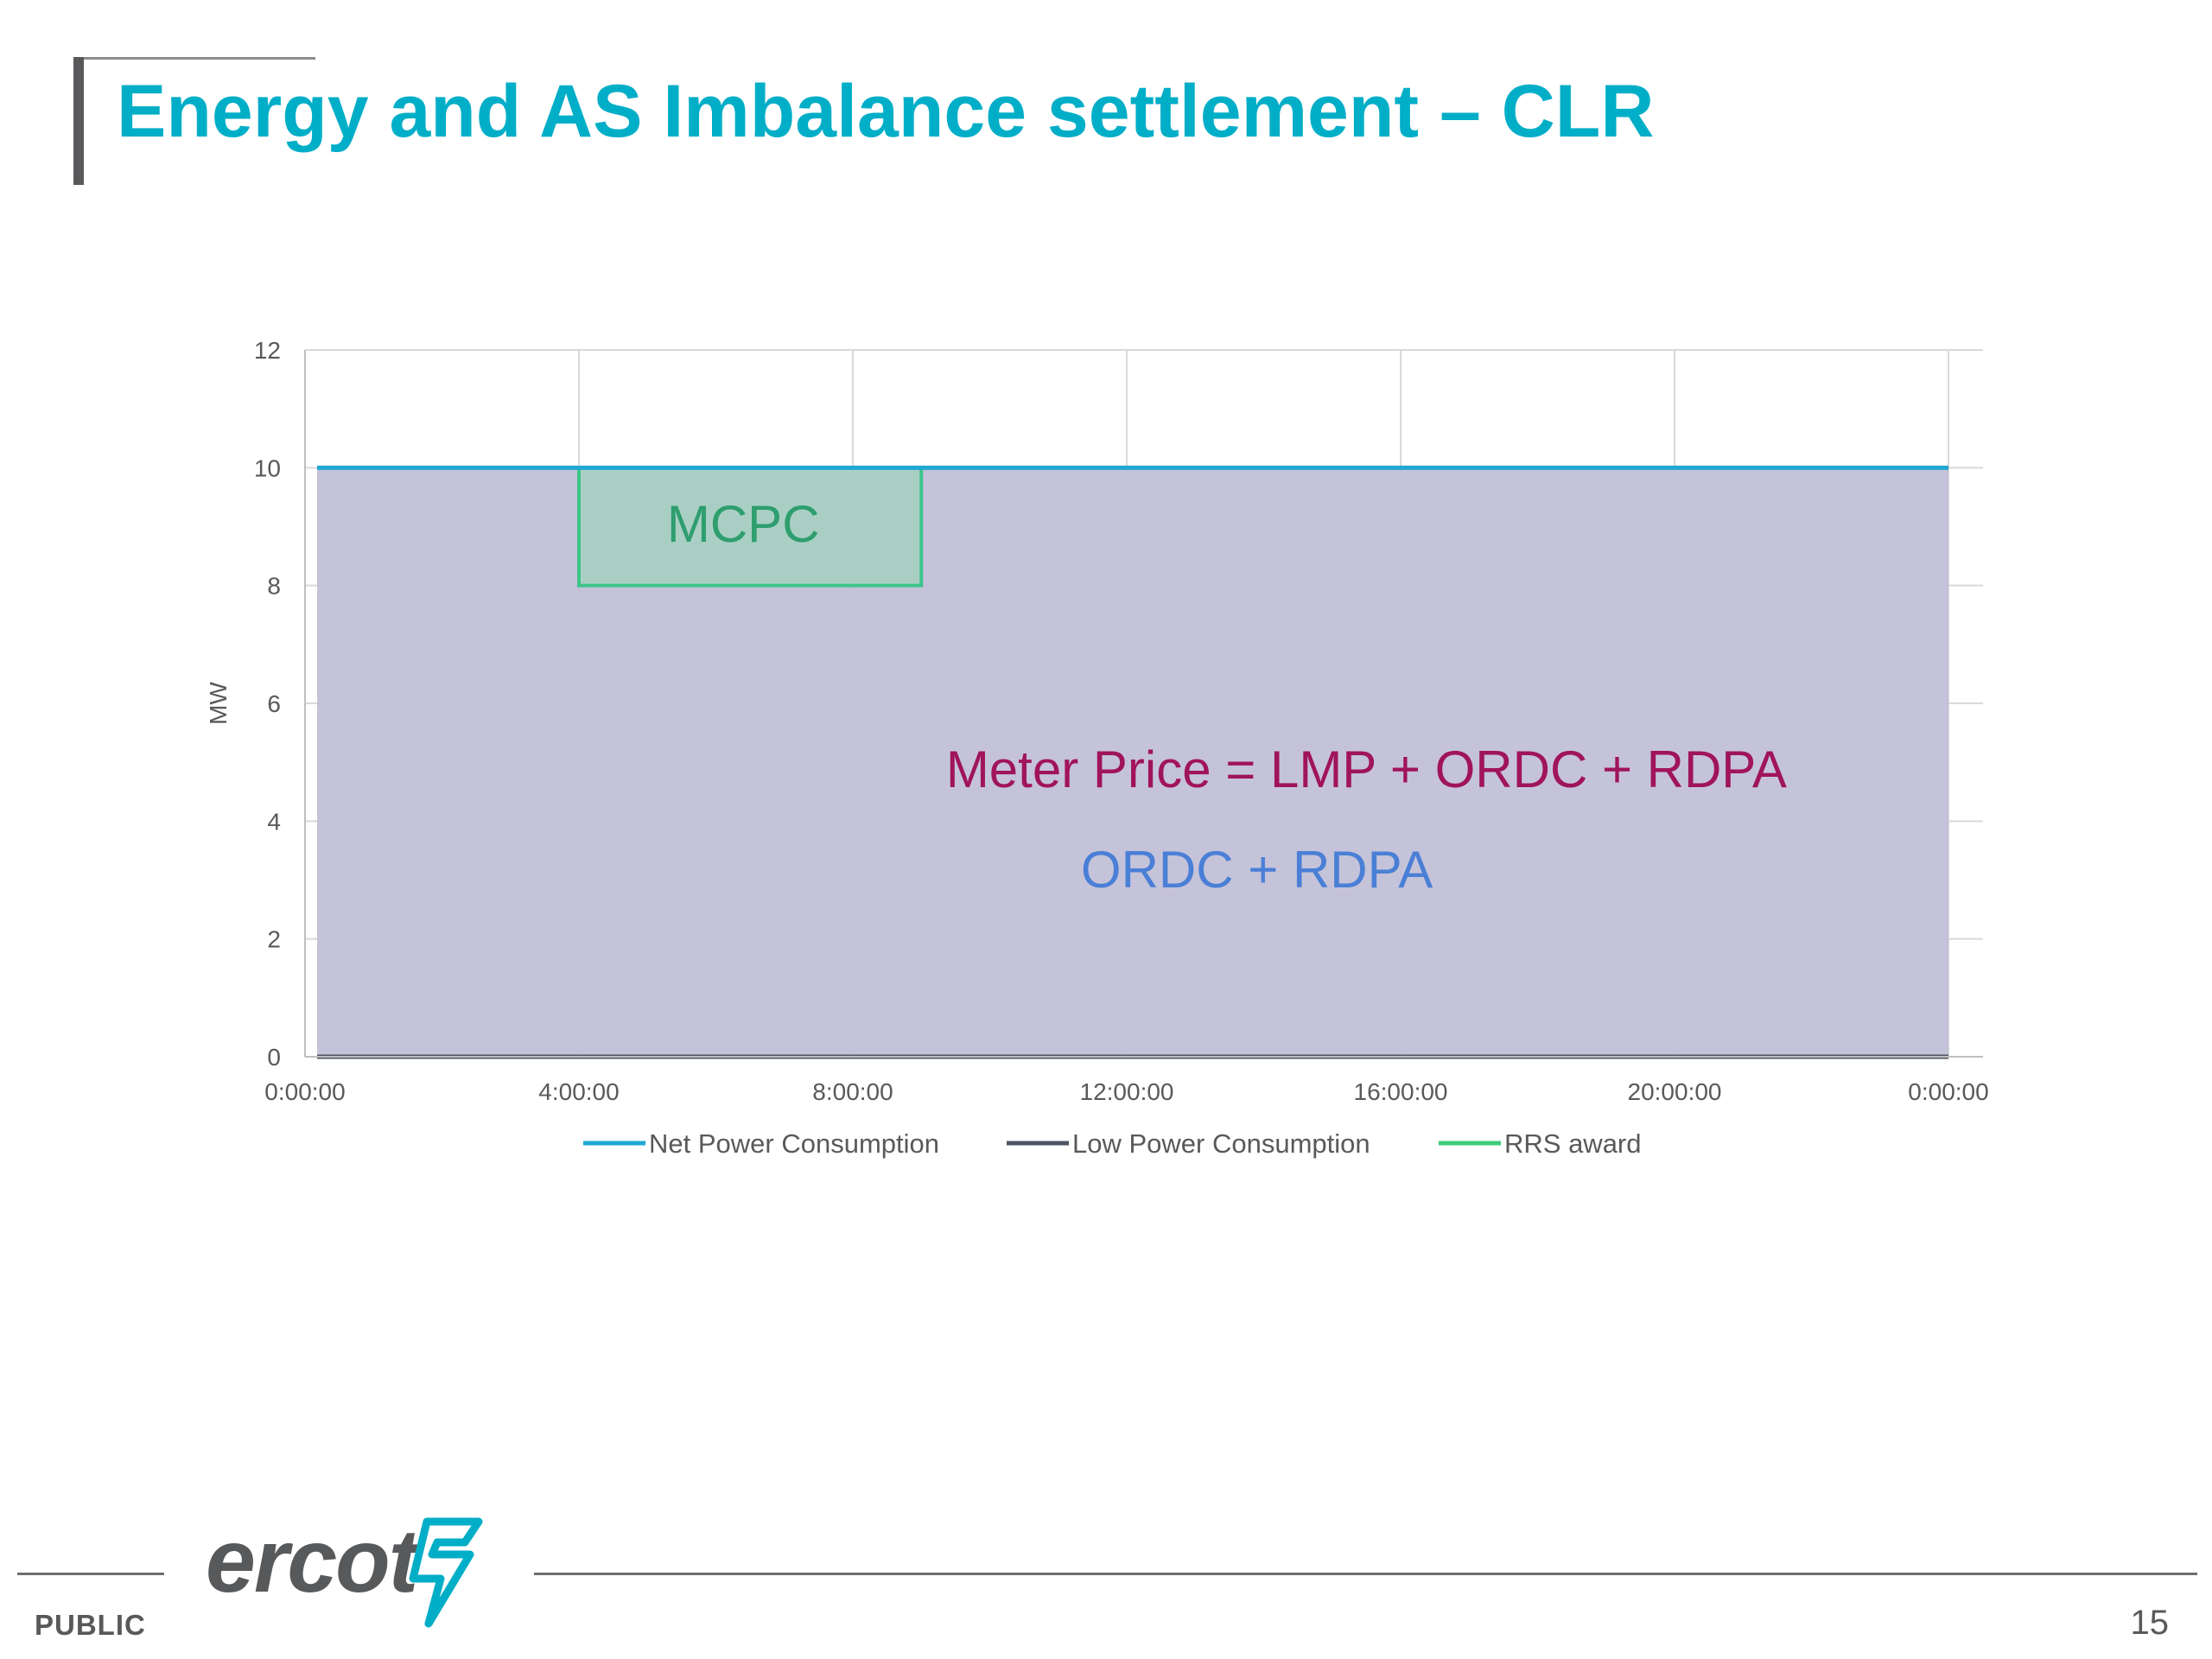 Image resolution: width=2212 pixels, height=1659 pixels. Describe the element at coordinates (274, 940) in the screenshot. I see `y-tick-label: 2` at that location.